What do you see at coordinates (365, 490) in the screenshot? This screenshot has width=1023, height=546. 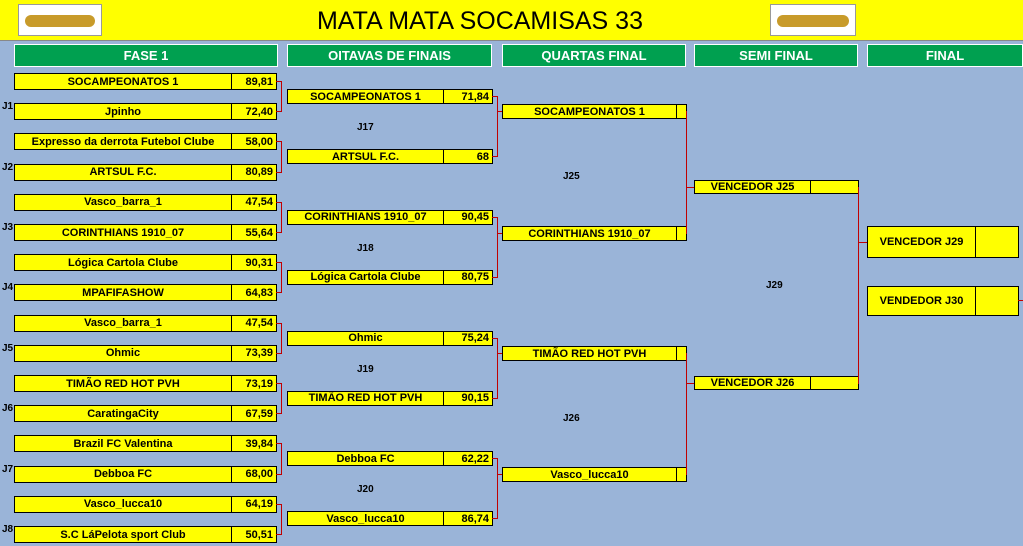 I see `match-label: J20` at bounding box center [365, 490].